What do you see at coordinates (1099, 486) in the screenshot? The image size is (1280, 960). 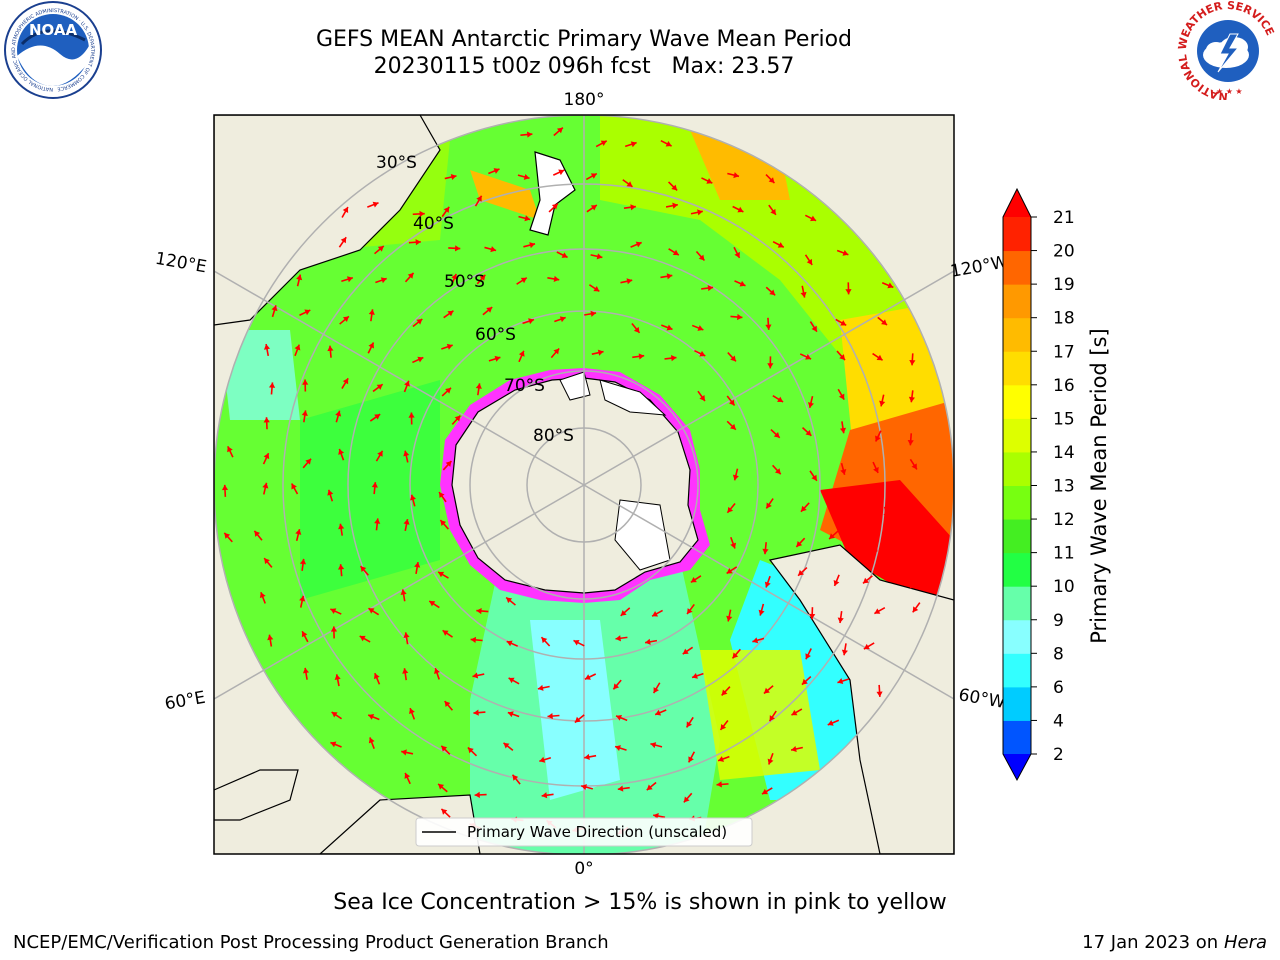 I see `colorbar-label: Primary Wave Mean Period [s]` at bounding box center [1099, 486].